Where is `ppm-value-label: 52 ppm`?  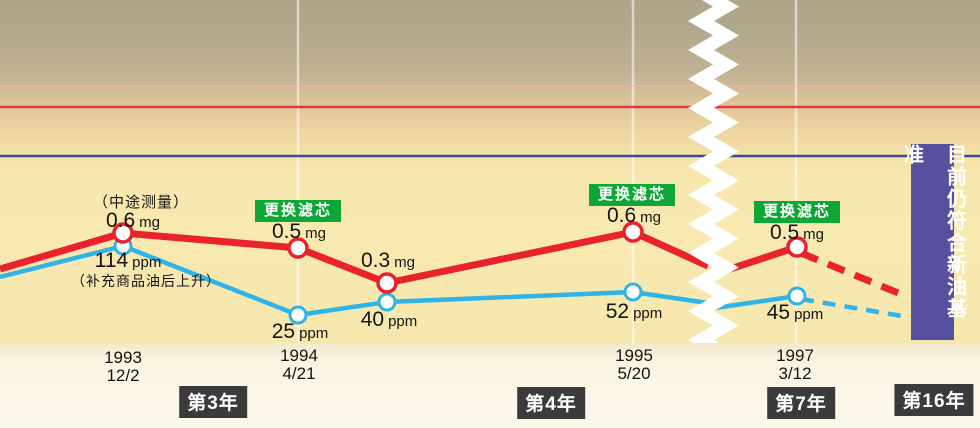
ppm-value-label: 52 ppm is located at coordinates (634, 311).